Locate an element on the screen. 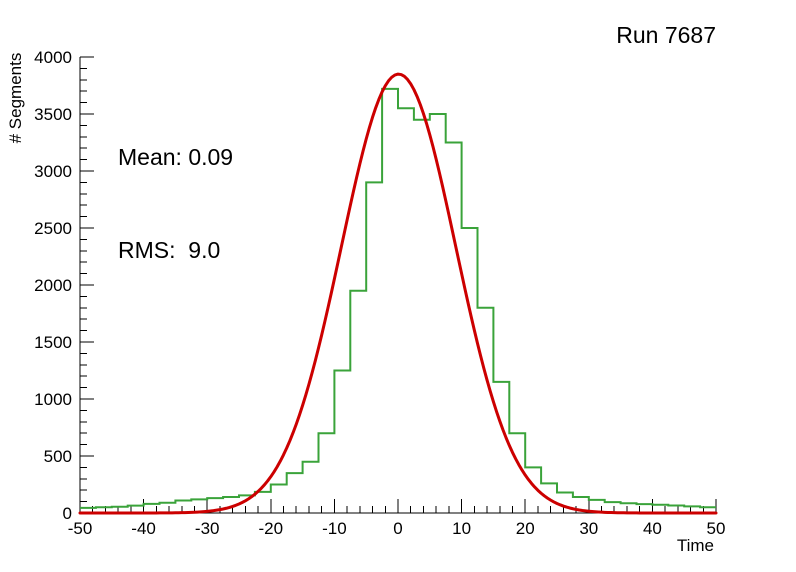  plot-title: Run 7687 is located at coordinates (666, 35).